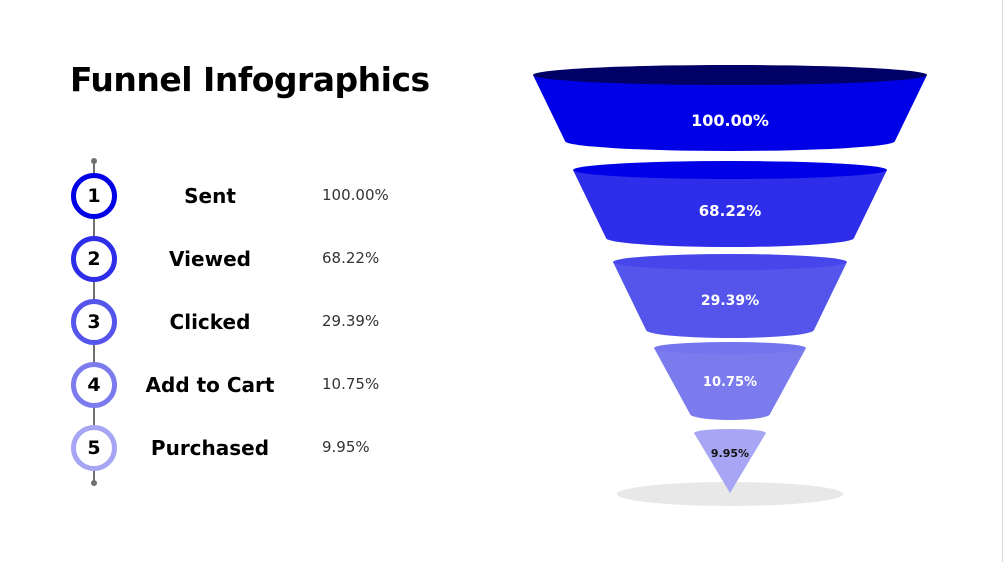 Image resolution: width=1003 pixels, height=562 pixels. What do you see at coordinates (210, 385) in the screenshot?
I see `step-label: Add to Cart` at bounding box center [210, 385].